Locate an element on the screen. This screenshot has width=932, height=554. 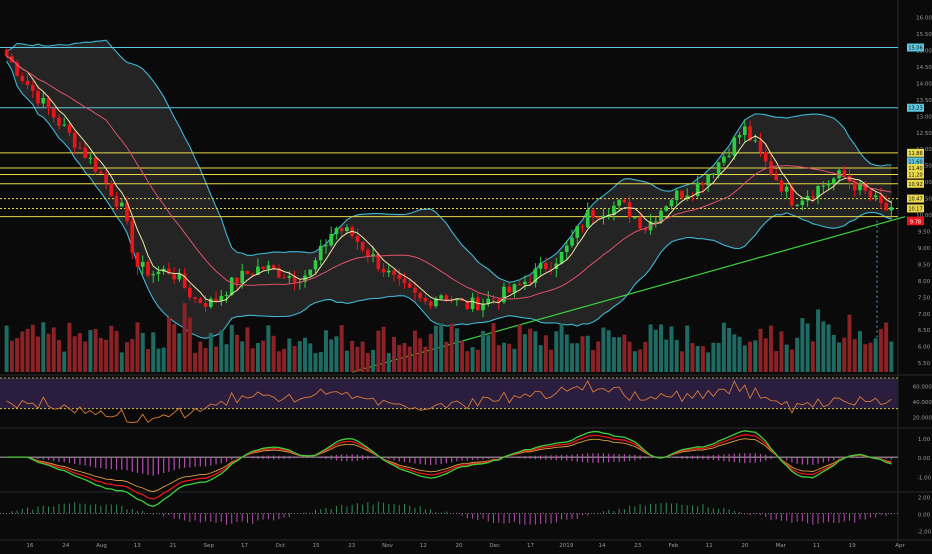
price-tag-label: 11.20 is located at coordinates (915, 176).